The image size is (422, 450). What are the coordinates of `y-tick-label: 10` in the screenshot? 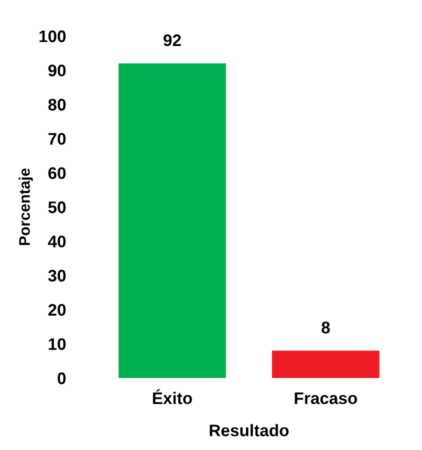 It's located at (57, 344).